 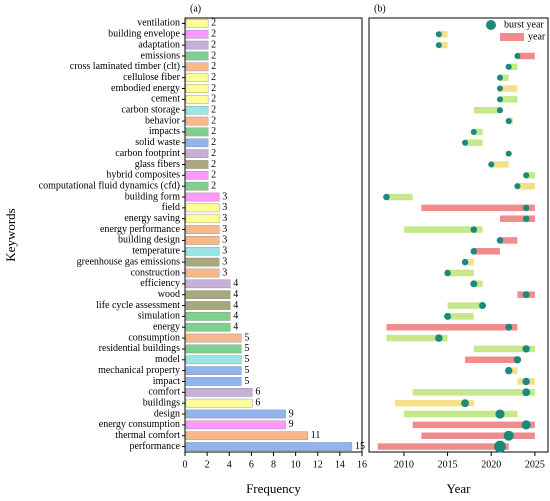 I want to click on legend-label: burst year, so click(x=524, y=24).